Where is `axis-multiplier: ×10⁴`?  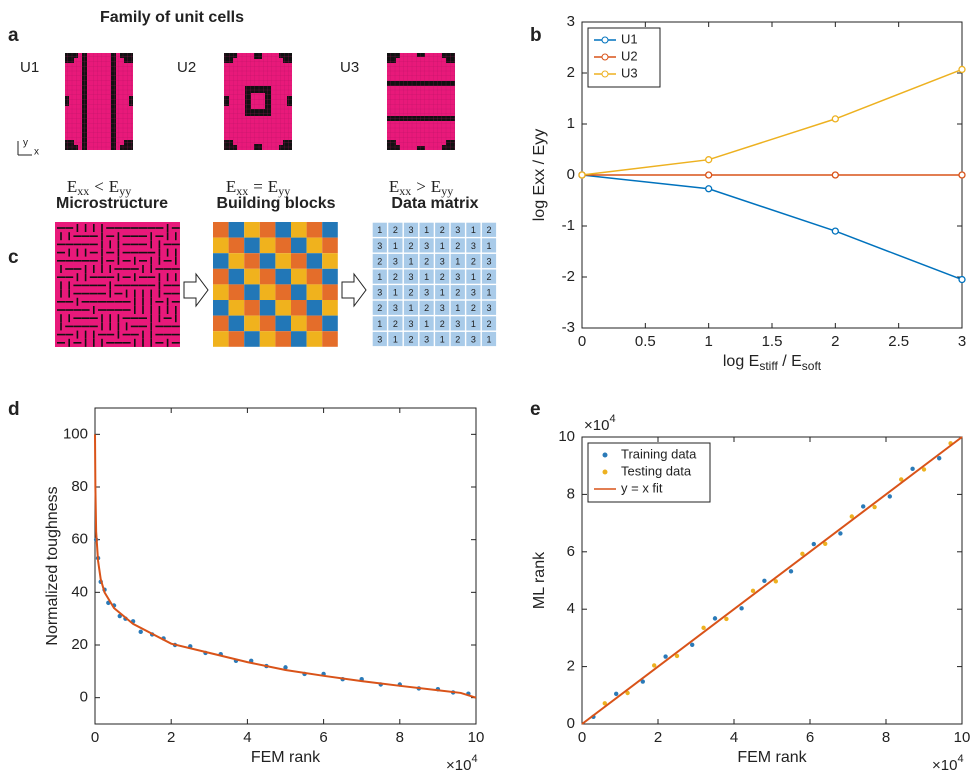
axis-multiplier: ×10⁴ is located at coordinates (600, 423).